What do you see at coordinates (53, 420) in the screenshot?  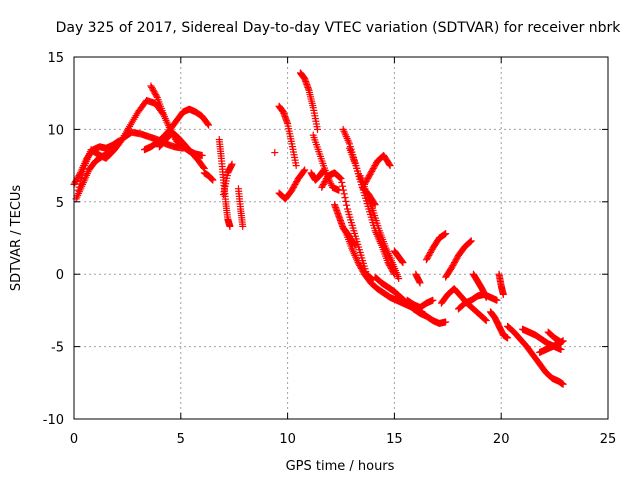 I see `y-tick-label: -10` at bounding box center [53, 420].